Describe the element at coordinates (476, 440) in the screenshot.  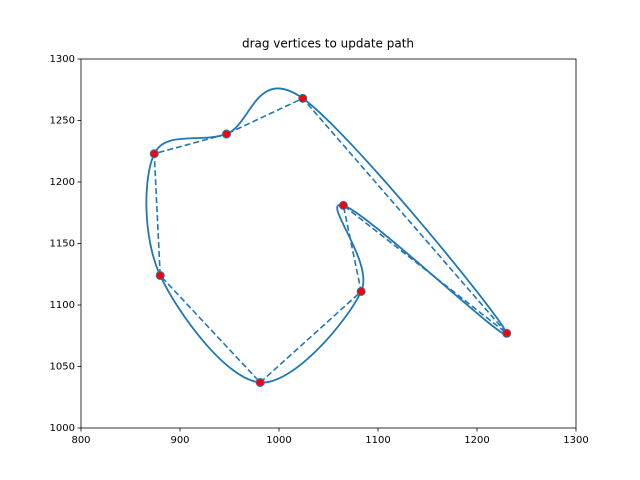
I see `x-tick-label: 1200` at that location.